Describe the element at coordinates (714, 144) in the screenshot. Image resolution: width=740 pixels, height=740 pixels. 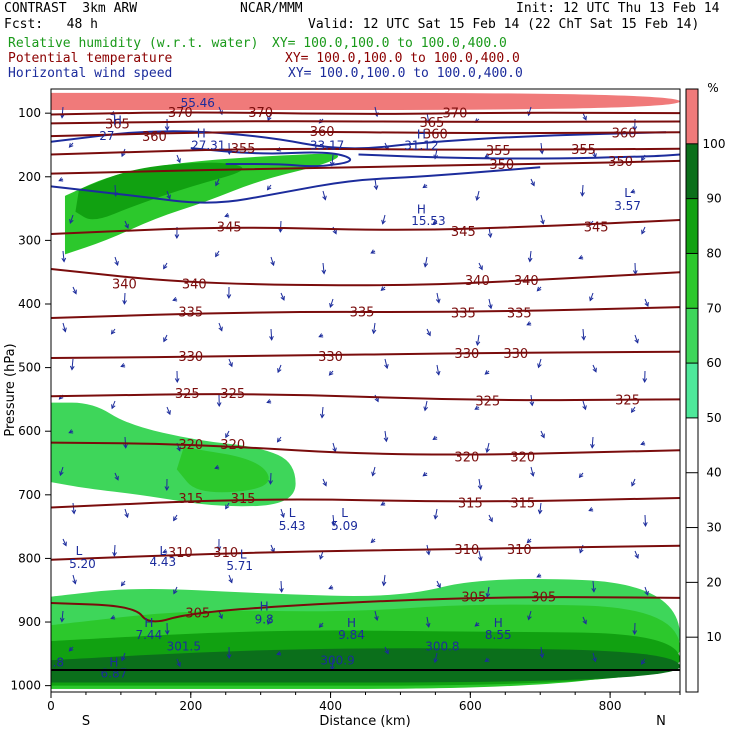
I see `colorbar-tick-label: 100` at that location.